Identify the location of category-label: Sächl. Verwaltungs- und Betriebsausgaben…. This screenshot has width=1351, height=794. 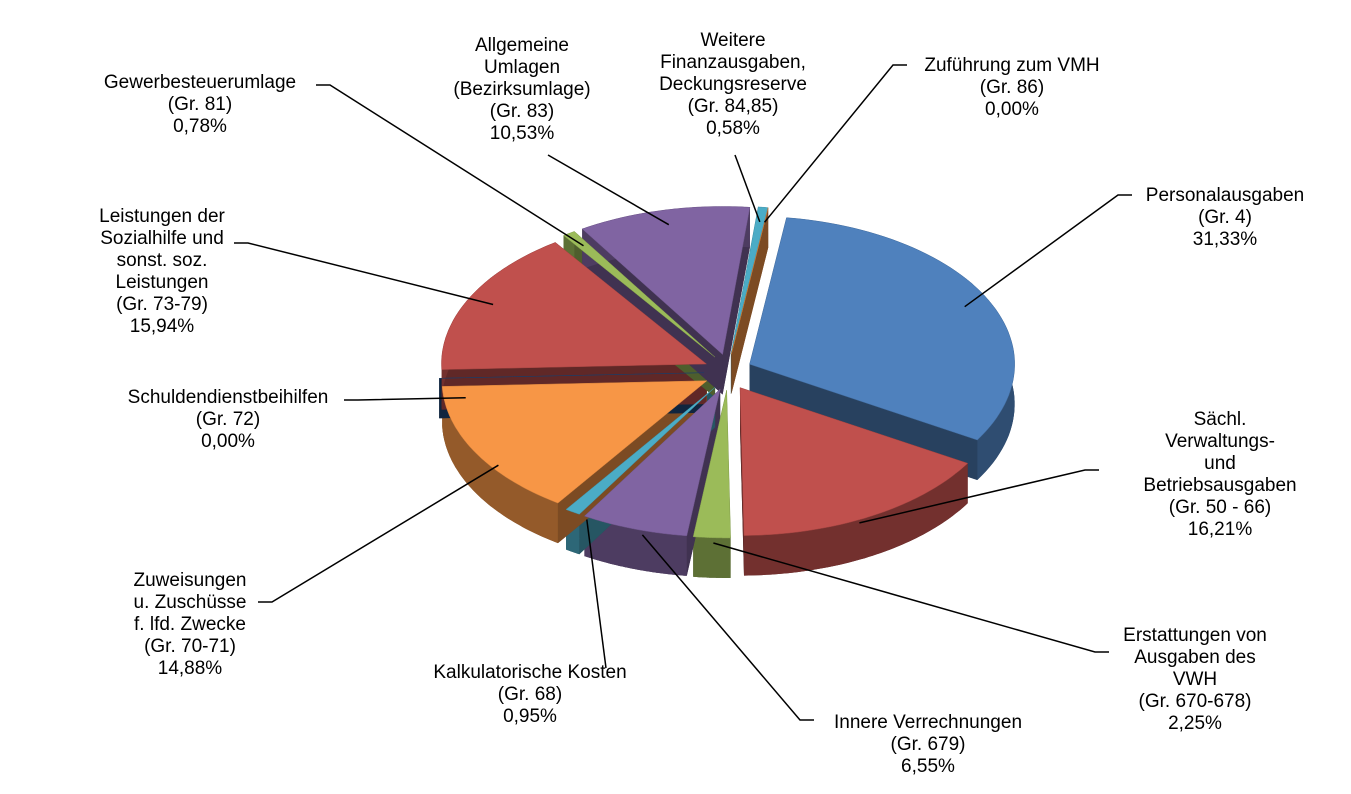
(1220, 463).